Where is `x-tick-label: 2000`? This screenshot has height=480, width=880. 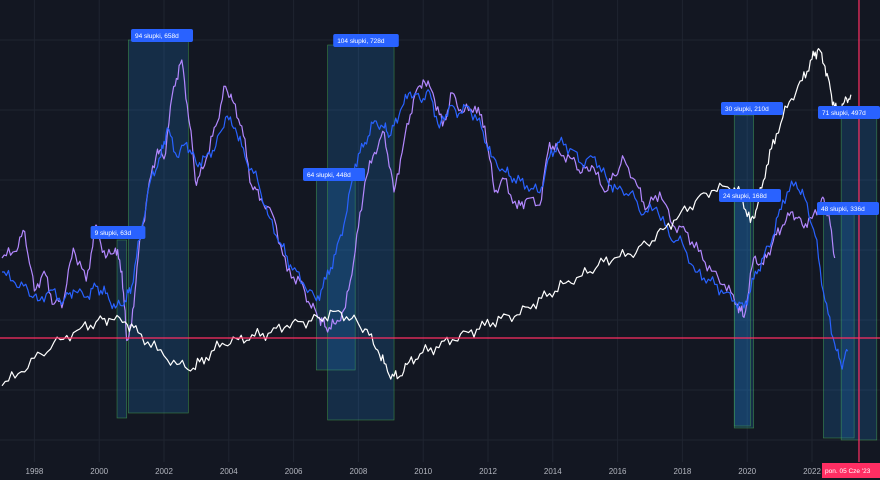
x-tick-label: 2000 is located at coordinates (99, 471).